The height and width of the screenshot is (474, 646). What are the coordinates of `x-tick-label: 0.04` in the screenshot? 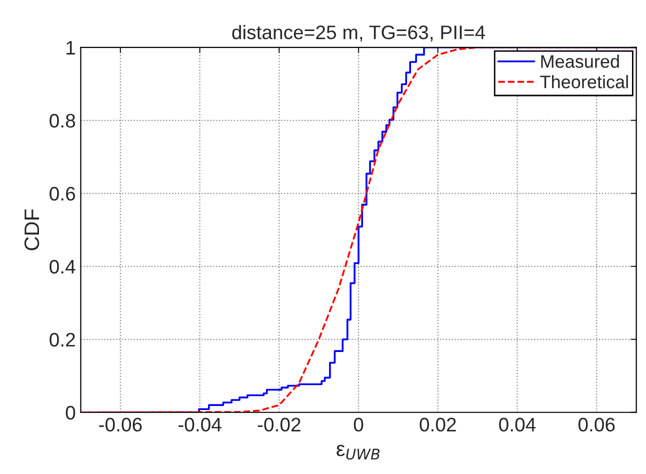 It's located at (517, 425).